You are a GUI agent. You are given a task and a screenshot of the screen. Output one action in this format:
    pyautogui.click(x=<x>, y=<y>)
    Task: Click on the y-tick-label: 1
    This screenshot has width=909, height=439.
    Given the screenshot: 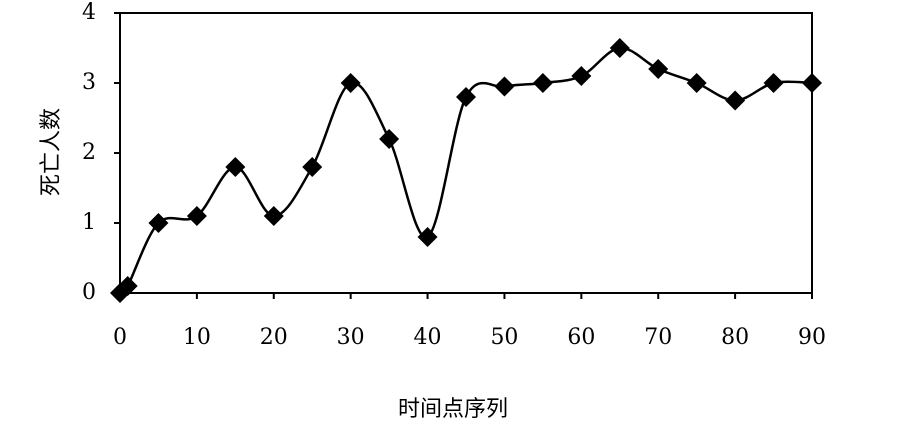 What is the action you would take?
    pyautogui.click(x=89, y=222)
    